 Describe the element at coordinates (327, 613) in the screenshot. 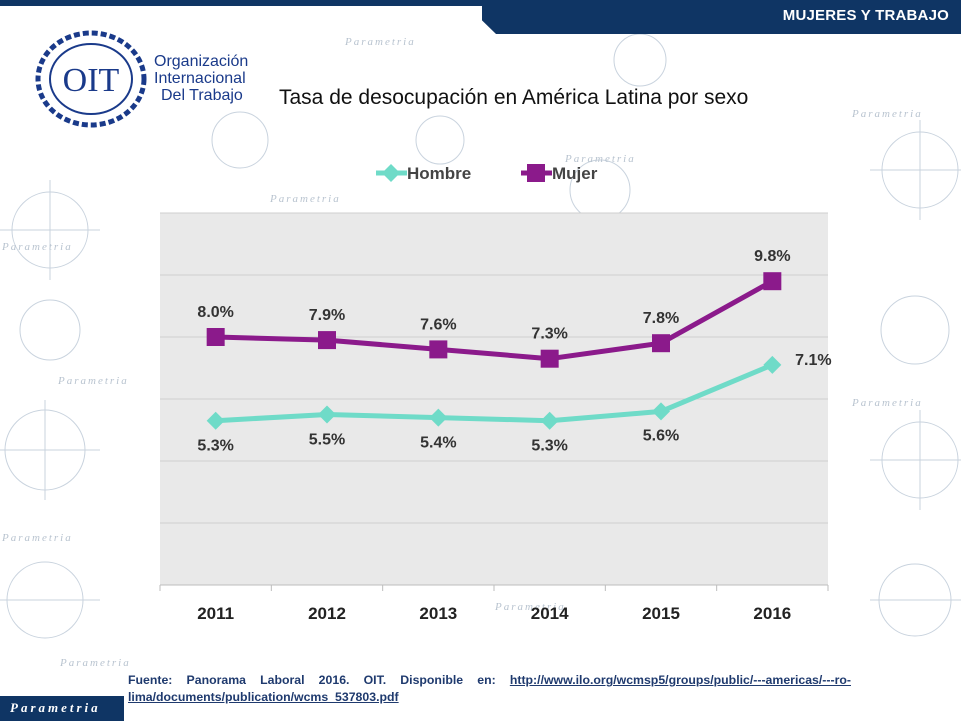

I see `x-tick-label: 2012` at that location.